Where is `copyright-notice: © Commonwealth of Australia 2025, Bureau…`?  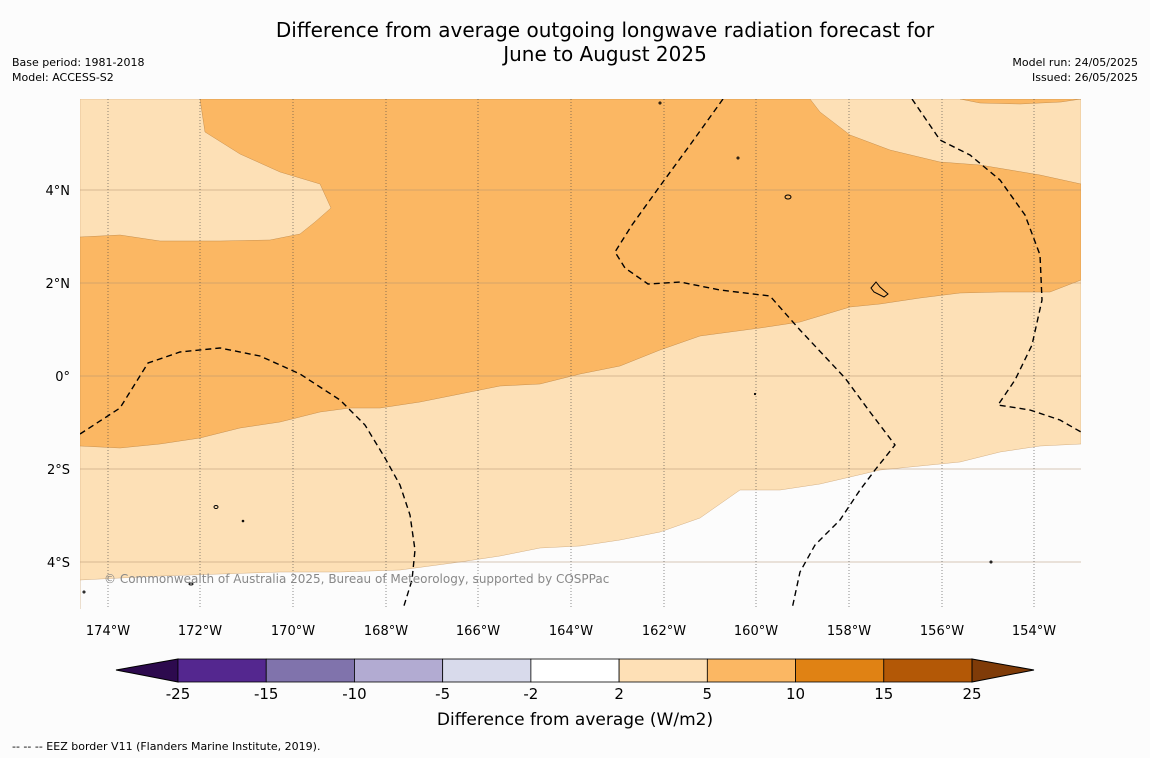 copyright-notice: © Commonwealth of Australia 2025, Bureau… is located at coordinates (356, 579).